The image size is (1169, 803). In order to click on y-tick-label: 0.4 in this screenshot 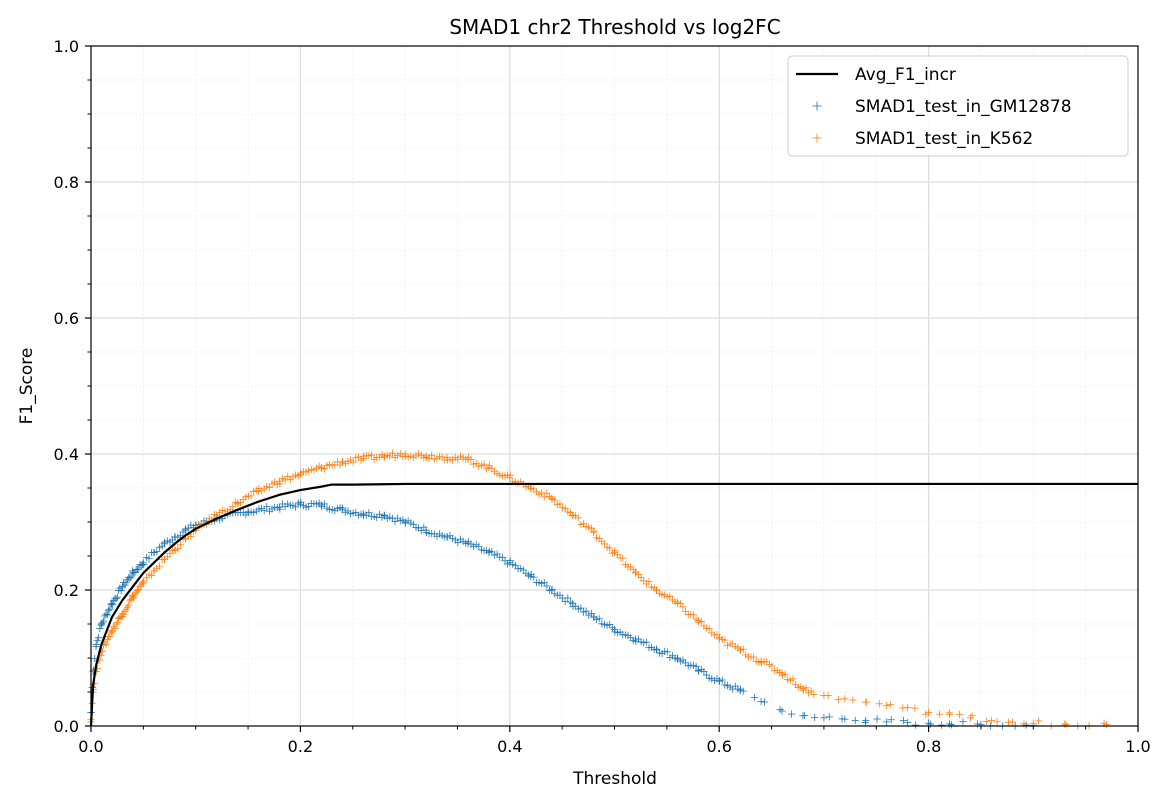, I will do `click(66, 454)`.